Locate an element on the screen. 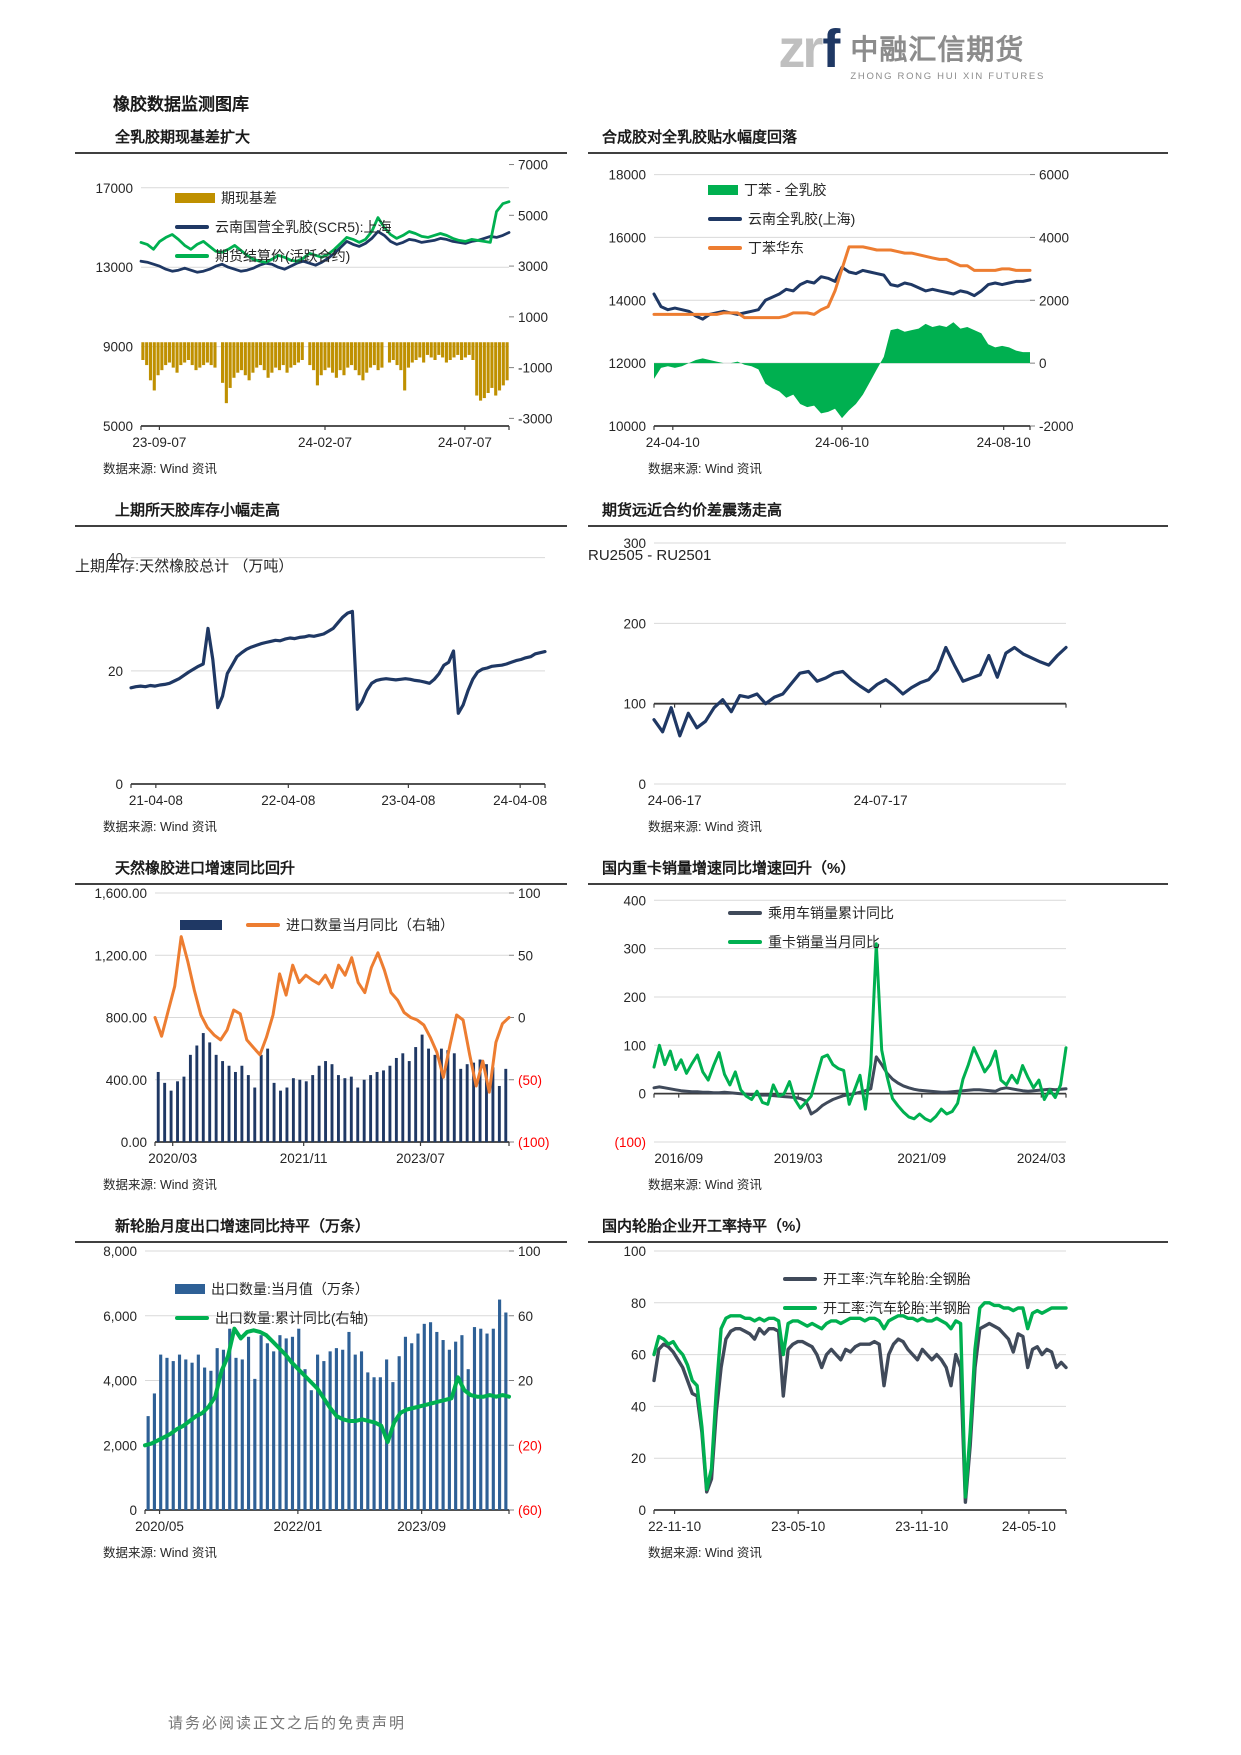 This screenshot has width=1241, height=1755. right-axis-label: 3000 is located at coordinates (533, 266).